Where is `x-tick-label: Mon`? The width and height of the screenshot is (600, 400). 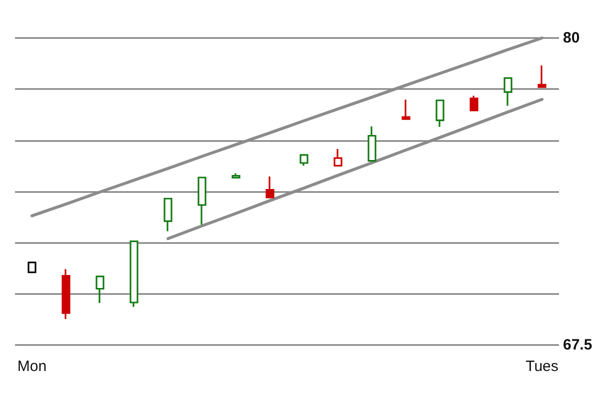
x-tick-label: Mon is located at coordinates (32, 366).